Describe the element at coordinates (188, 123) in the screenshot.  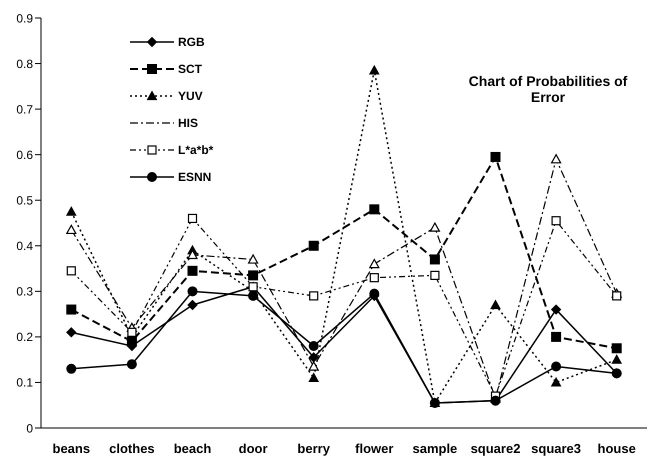
I see `legend-label: HIS` at that location.